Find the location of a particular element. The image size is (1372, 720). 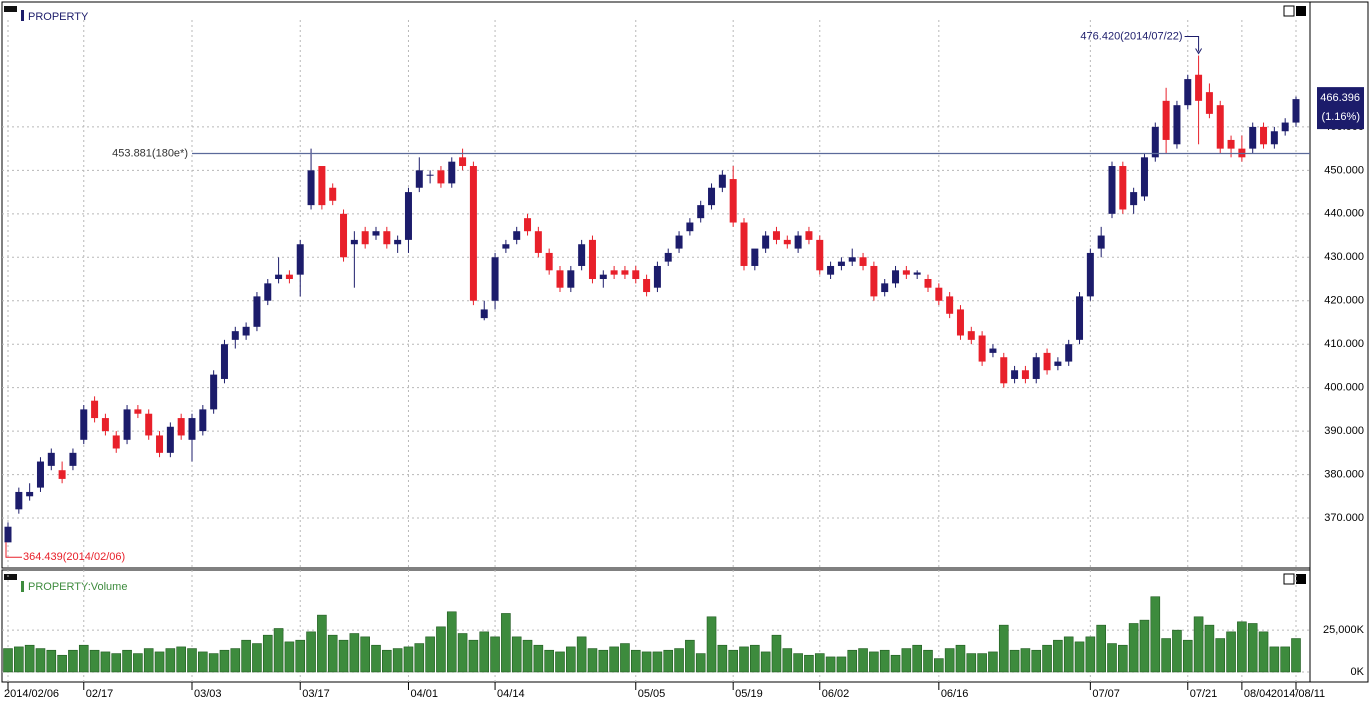

x-tick-label: 07/07 is located at coordinates (1106, 694).